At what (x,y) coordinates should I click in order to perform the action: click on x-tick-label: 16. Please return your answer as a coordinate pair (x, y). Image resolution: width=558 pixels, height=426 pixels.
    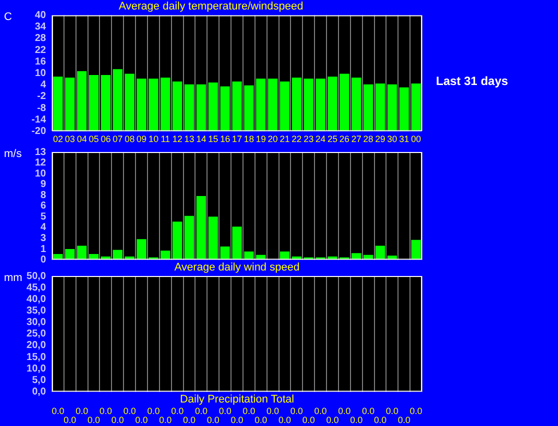
    Looking at the image, I should click on (225, 139).